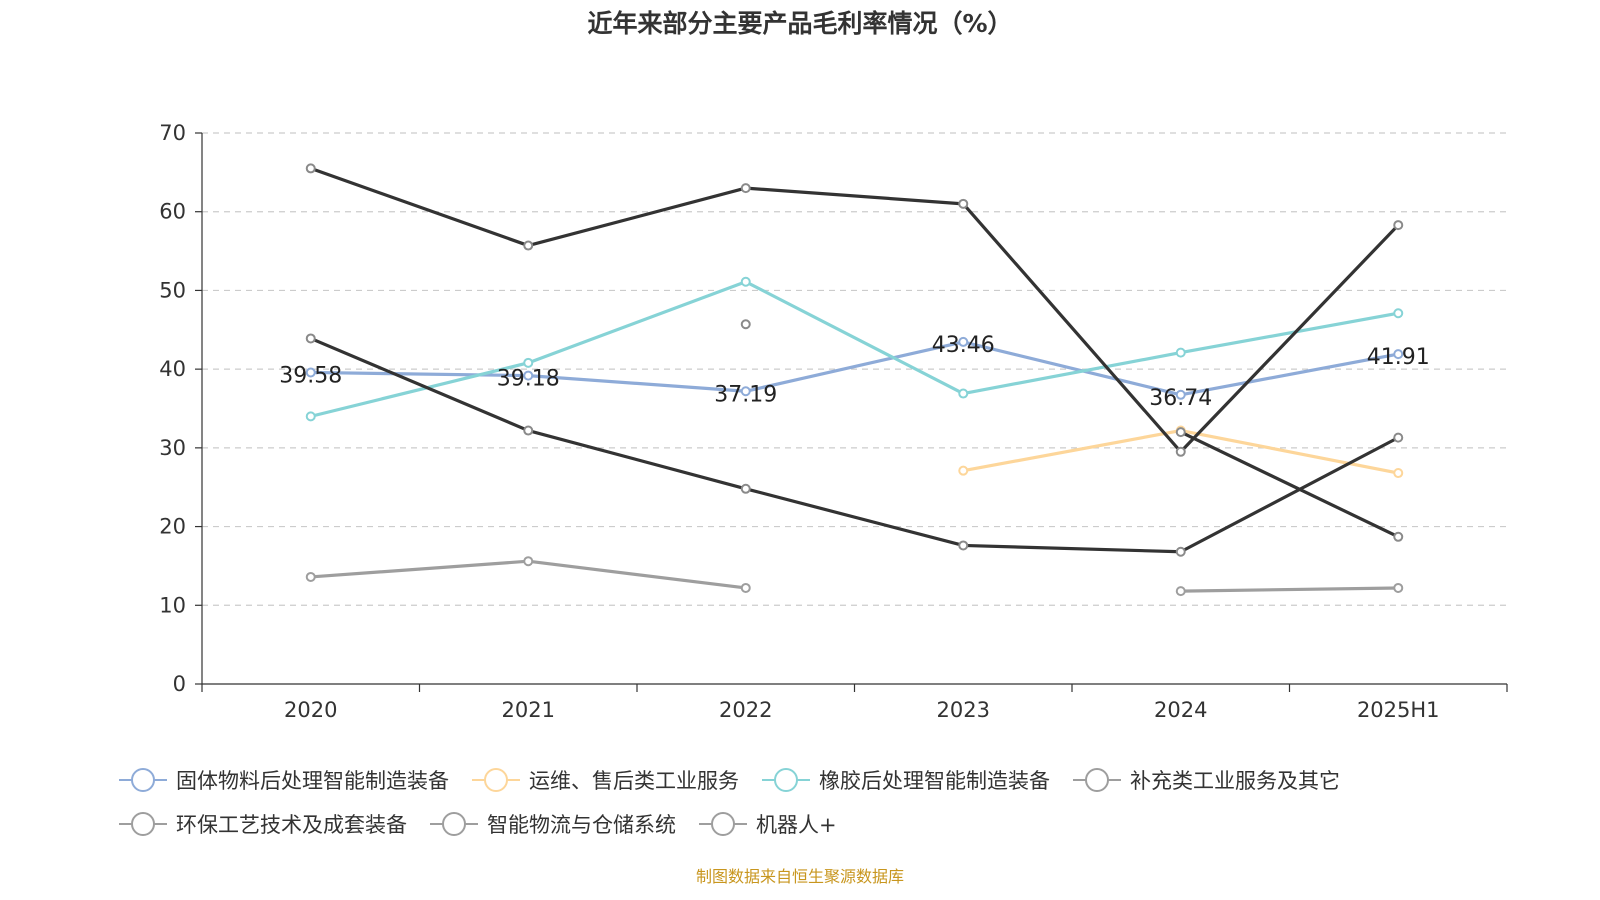  I want to click on x-tick-label: 2020, so click(310, 710).